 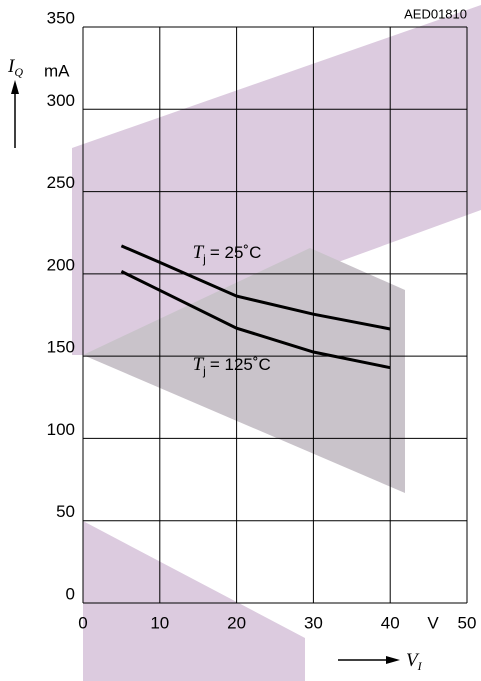 What do you see at coordinates (420, 666) in the screenshot?
I see `x-axis-subscript: I` at bounding box center [420, 666].